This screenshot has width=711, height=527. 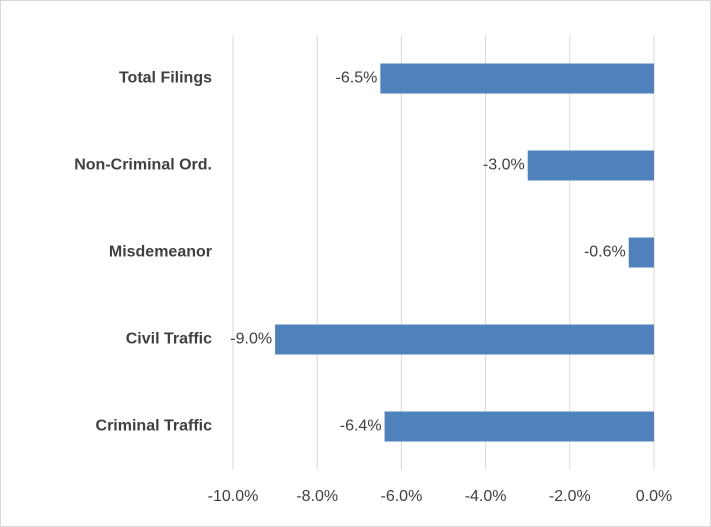 I want to click on y-tick-label: Non-Criminal Ord., so click(x=143, y=165).